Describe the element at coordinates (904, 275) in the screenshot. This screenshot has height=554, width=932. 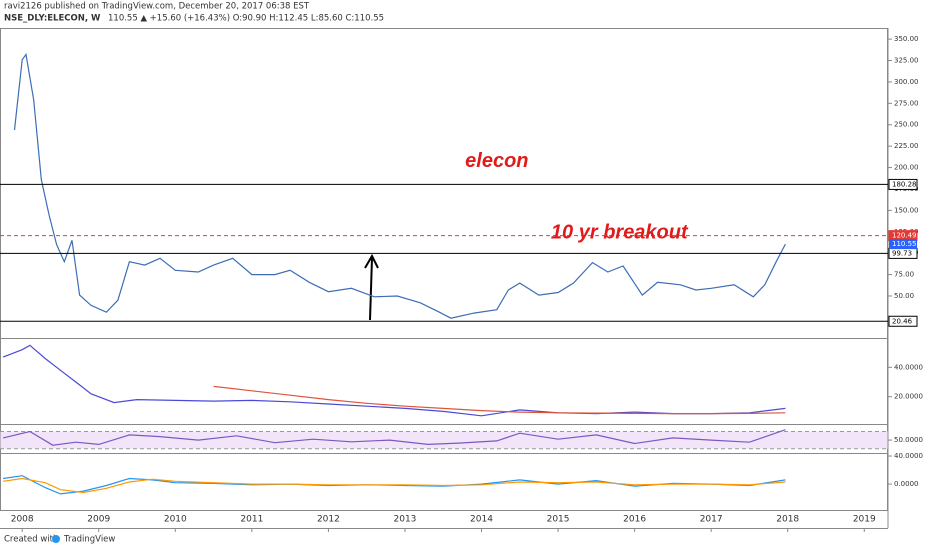
I see `y-tick-label: 75.00` at that location.